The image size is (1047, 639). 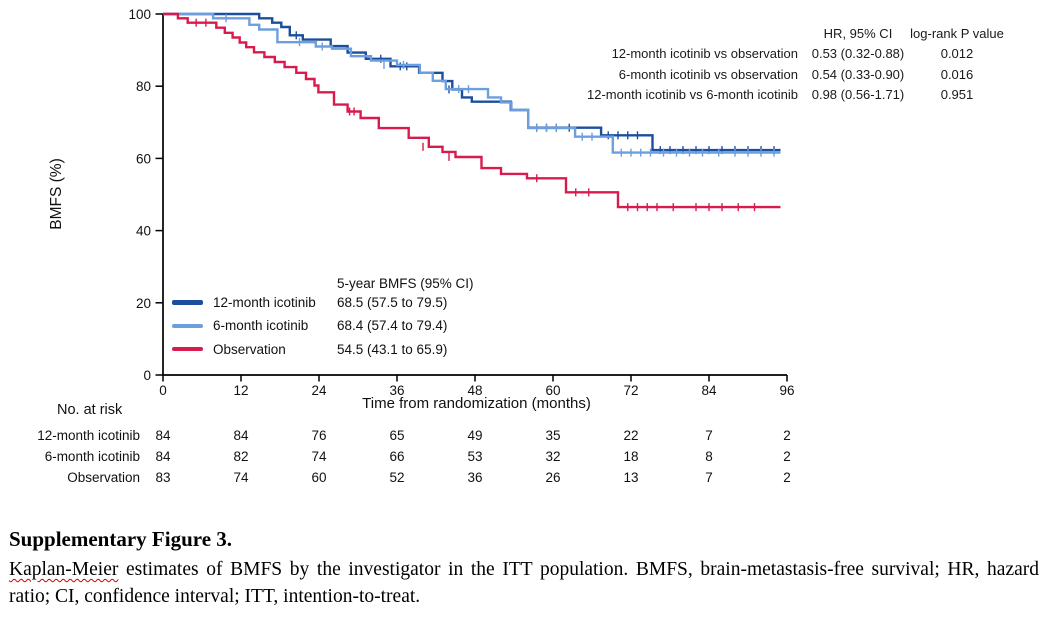 What do you see at coordinates (474, 390) in the screenshot?
I see `x-tick-label: 48` at bounding box center [474, 390].